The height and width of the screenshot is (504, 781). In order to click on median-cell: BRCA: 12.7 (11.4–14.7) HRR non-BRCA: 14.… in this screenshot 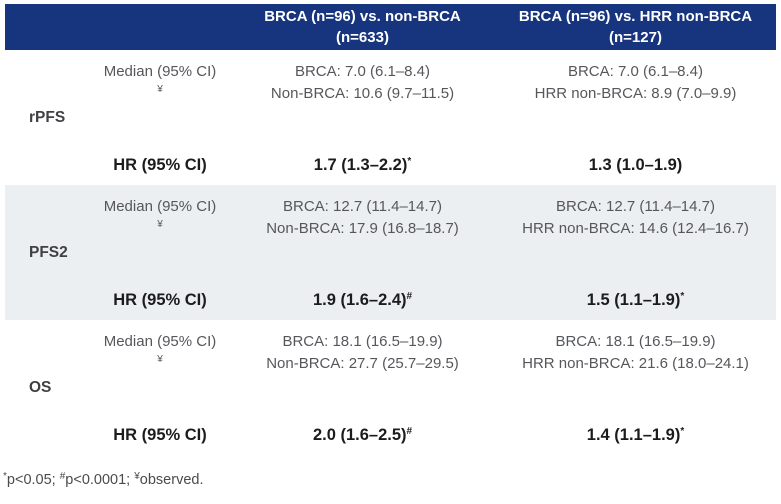, I will do `click(635, 219)`.